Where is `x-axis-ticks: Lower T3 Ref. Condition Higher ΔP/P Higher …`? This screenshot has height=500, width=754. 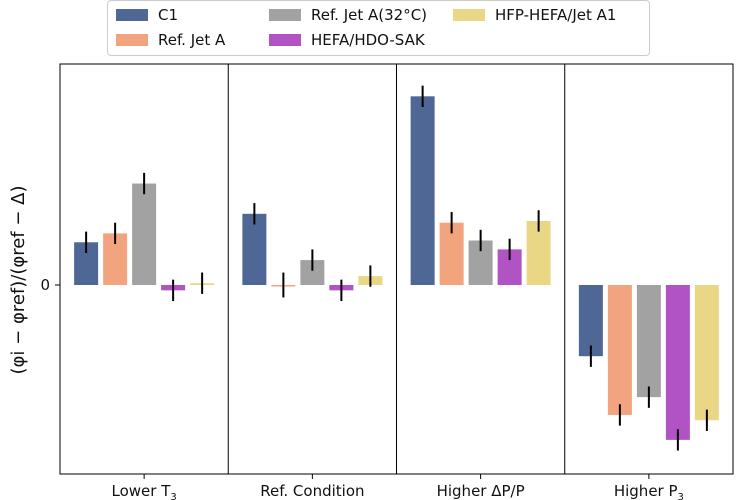
x-axis-ticks: Lower T3 Ref. Condition Higher ΔP/P Higher … is located at coordinates (398, 487).